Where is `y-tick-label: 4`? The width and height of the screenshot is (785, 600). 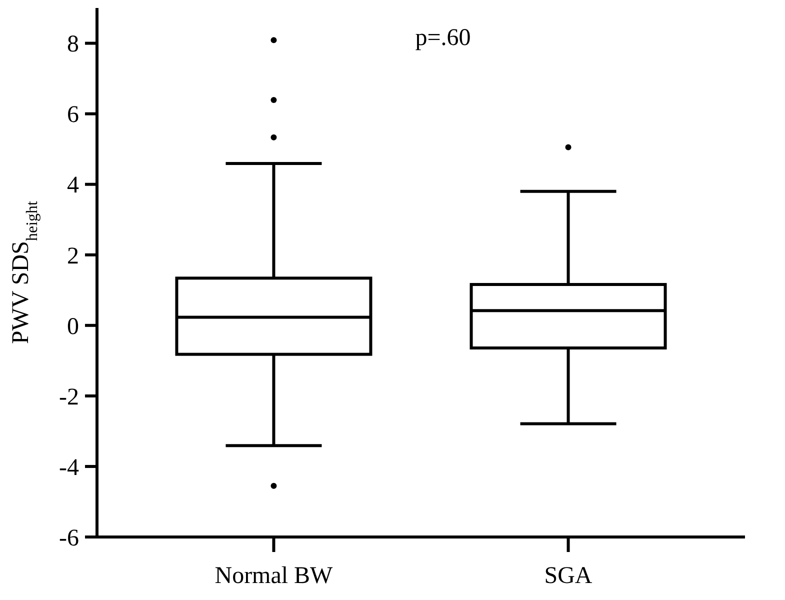
y-tick-label: 4 is located at coordinates (73, 185).